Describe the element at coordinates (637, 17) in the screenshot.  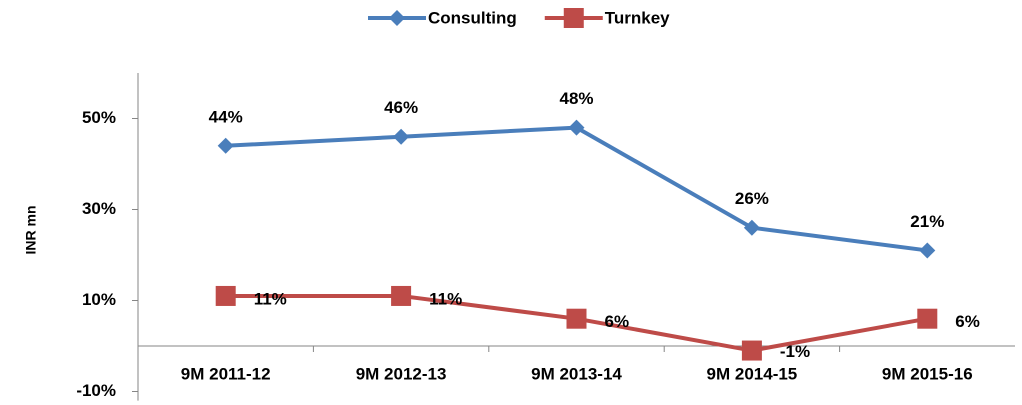
I see `legend-label: Turnkey` at that location.